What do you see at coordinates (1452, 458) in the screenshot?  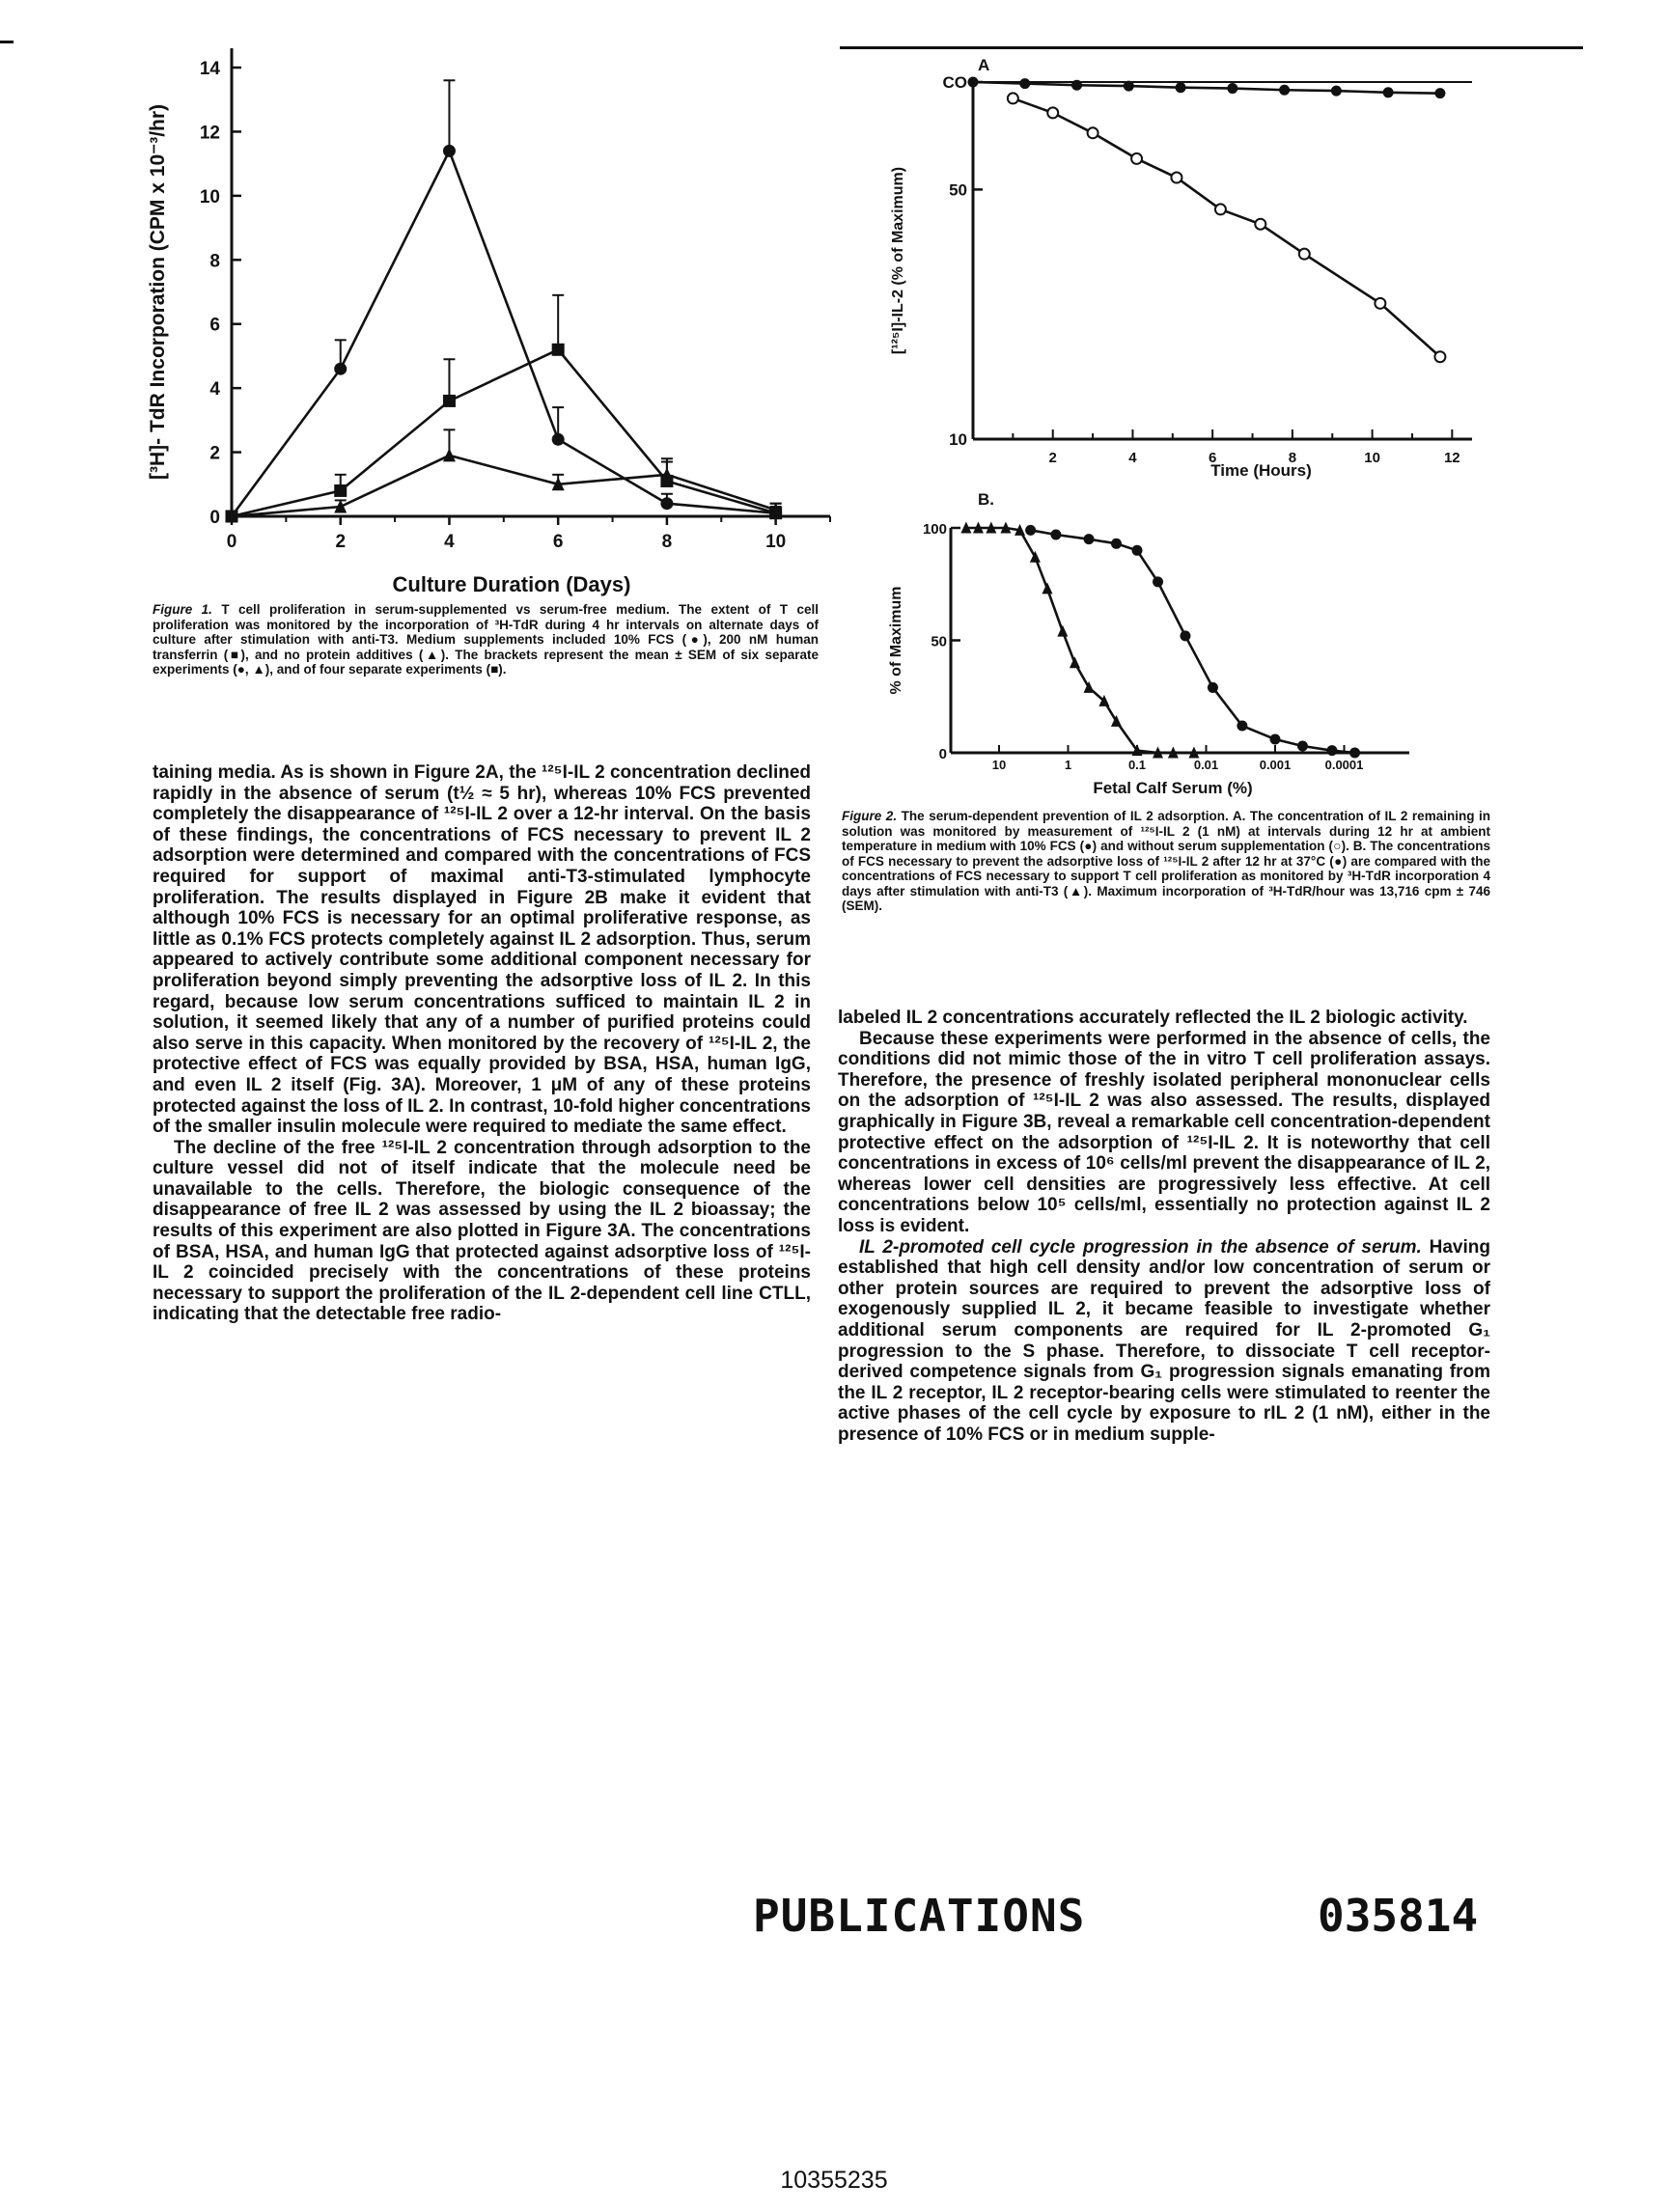 I see `x-tick-label: 12` at bounding box center [1452, 458].